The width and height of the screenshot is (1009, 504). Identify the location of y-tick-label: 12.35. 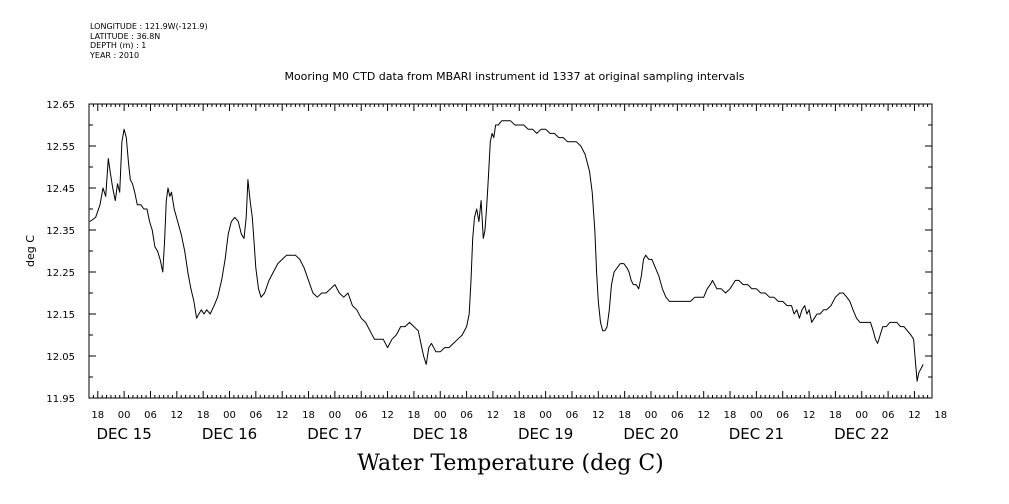
(60, 231).